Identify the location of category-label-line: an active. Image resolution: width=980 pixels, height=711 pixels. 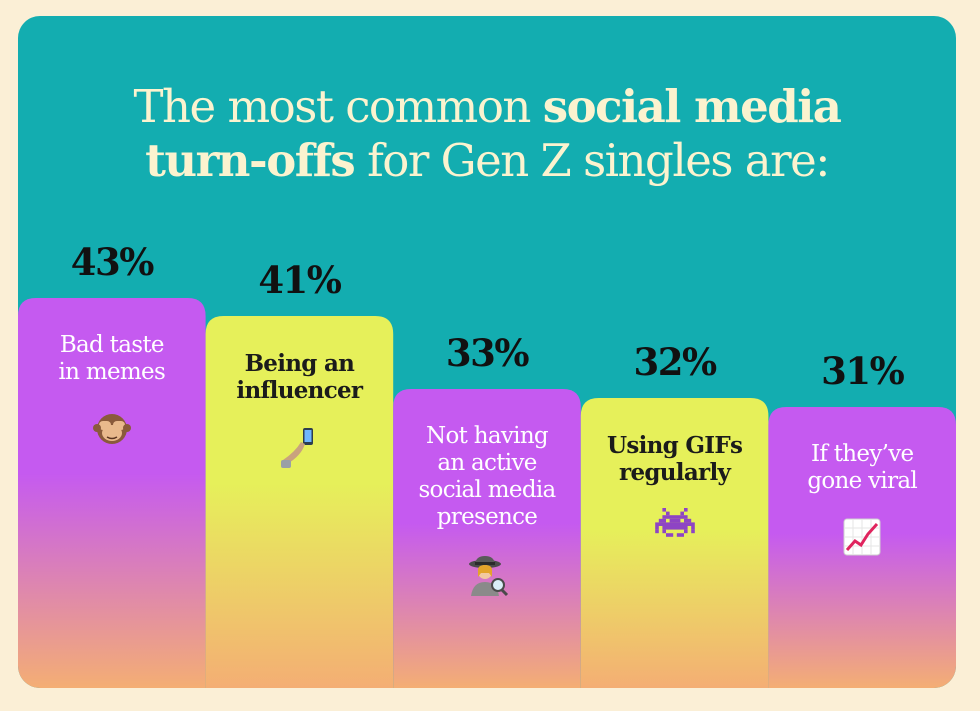
(487, 463).